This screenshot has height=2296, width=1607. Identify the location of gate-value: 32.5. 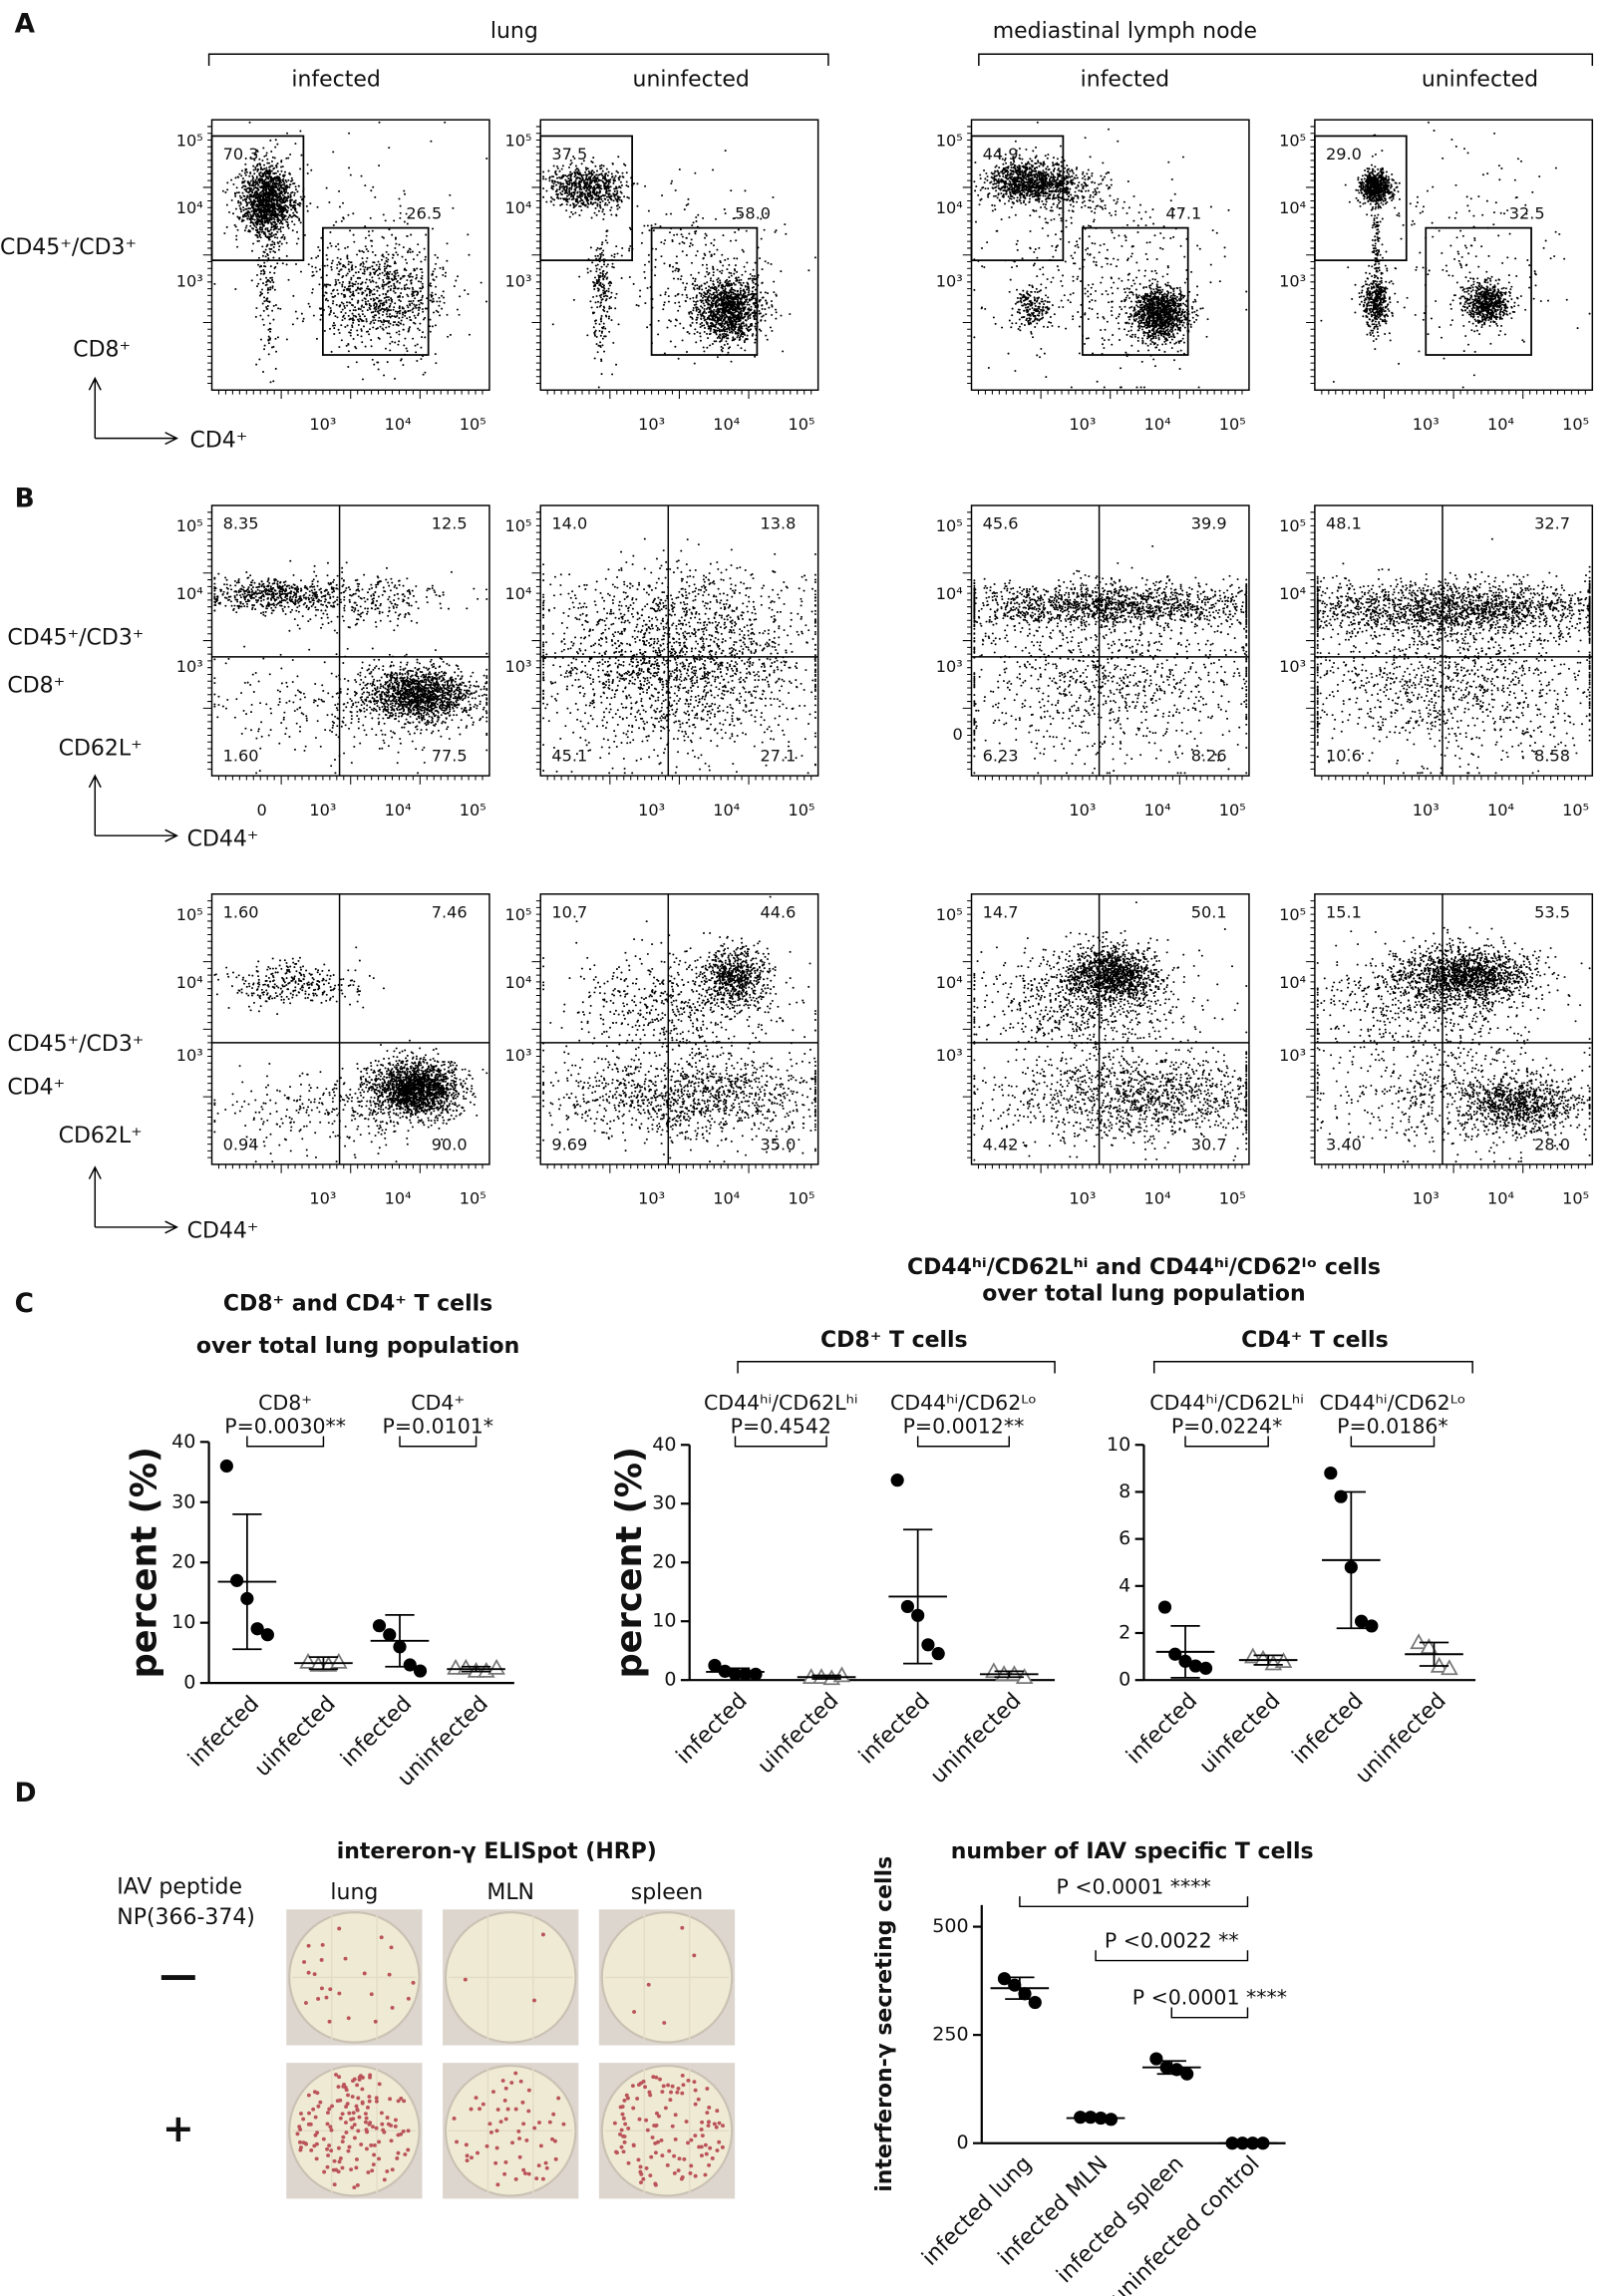
(1527, 213).